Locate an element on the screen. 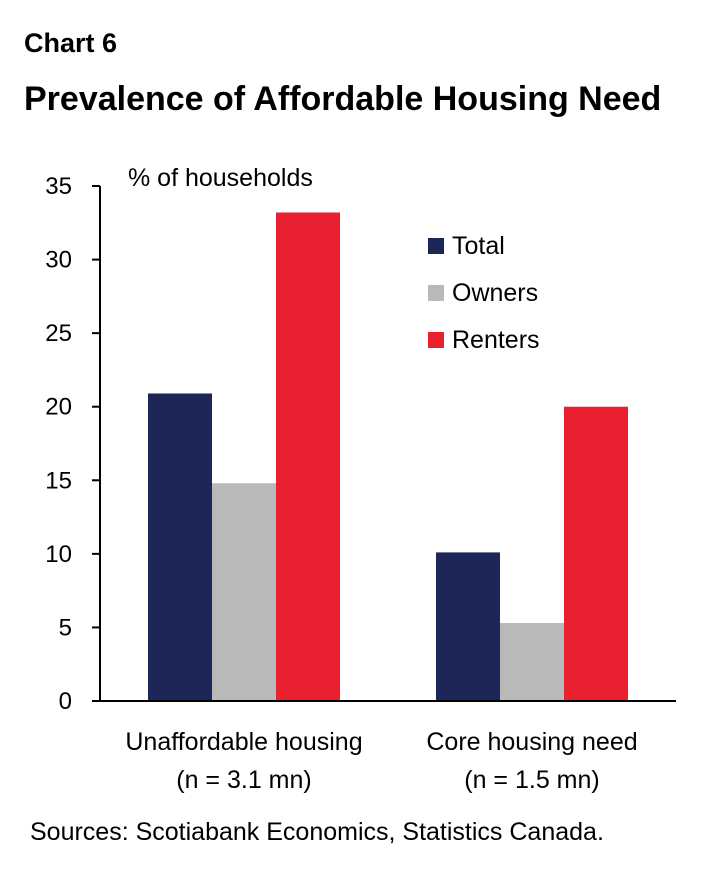 Image resolution: width=720 pixels, height=875 pixels. chart-label: Chart 6 is located at coordinates (71, 43).